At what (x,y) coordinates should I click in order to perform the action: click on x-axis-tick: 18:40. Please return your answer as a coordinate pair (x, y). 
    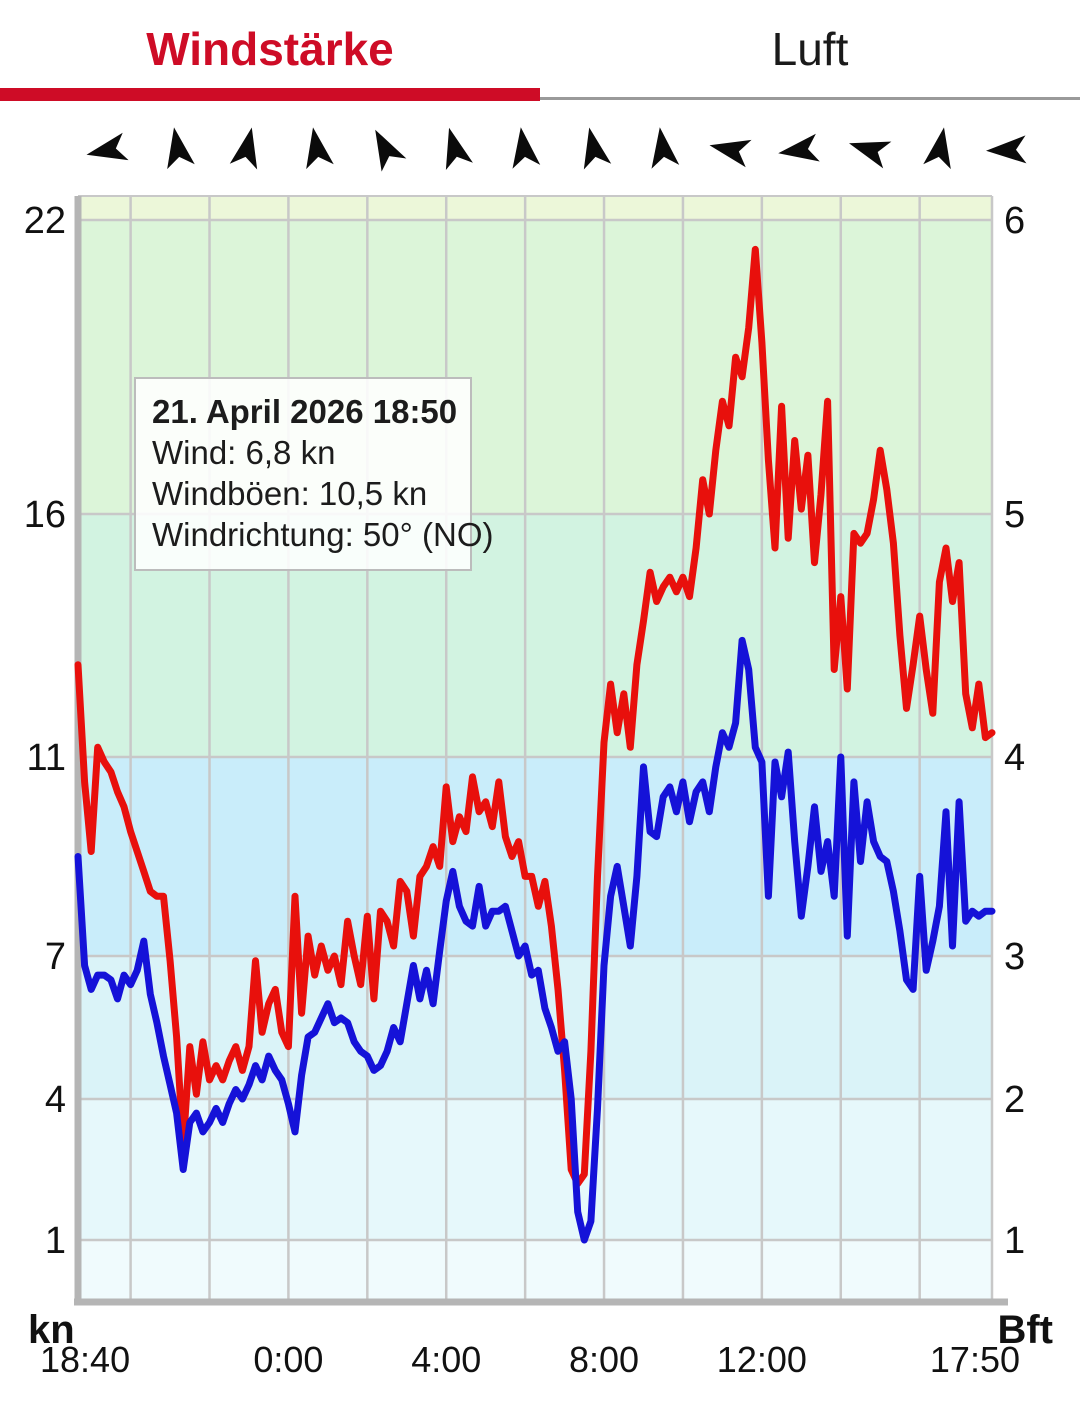
    Looking at the image, I should click on (85, 1359).